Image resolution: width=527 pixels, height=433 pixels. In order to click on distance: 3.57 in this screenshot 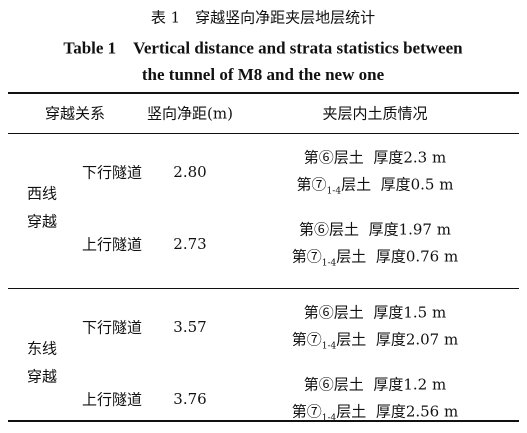, I will do `click(190, 327)`.